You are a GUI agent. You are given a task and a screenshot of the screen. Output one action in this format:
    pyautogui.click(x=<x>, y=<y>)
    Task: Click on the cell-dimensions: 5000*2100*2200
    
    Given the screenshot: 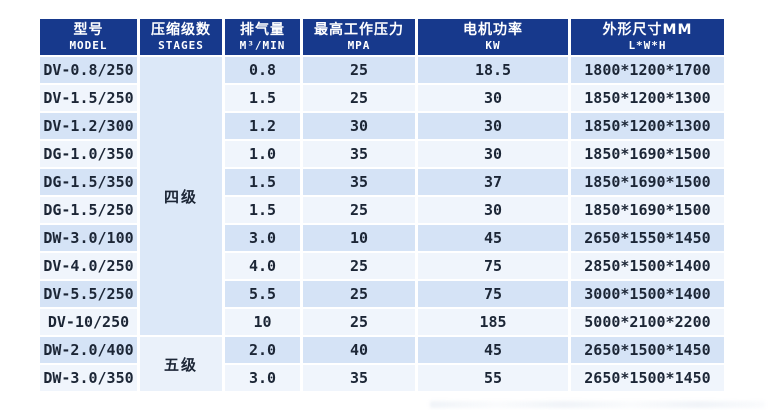 What is the action you would take?
    pyautogui.click(x=647, y=322)
    